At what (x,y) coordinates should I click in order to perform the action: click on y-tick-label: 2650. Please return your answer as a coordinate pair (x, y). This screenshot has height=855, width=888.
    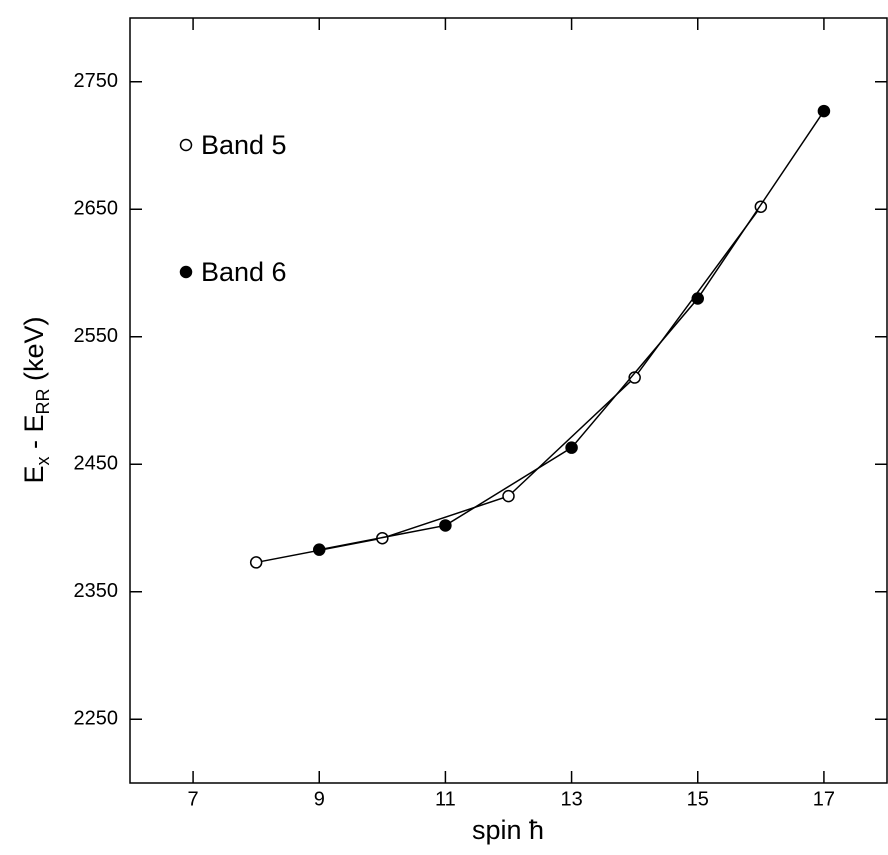
    Looking at the image, I should click on (96, 209).